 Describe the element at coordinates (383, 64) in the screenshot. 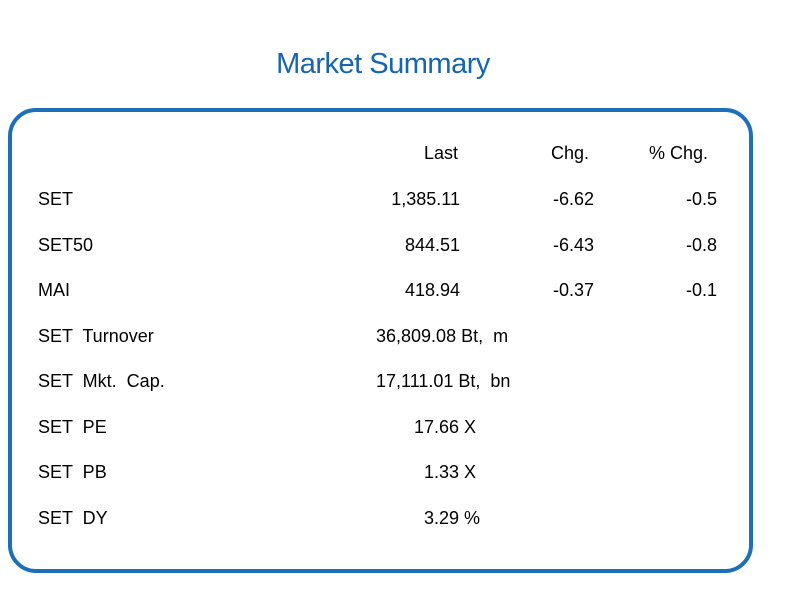

I see `page-title: Market Summary` at that location.